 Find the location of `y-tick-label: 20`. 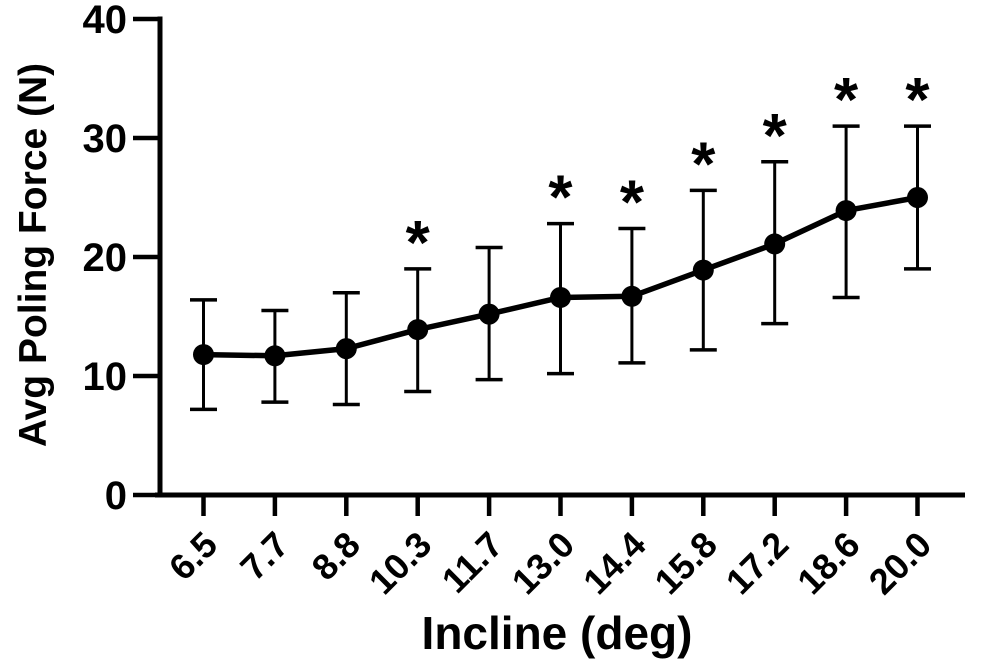

y-tick-label: 20 is located at coordinates (105, 258).